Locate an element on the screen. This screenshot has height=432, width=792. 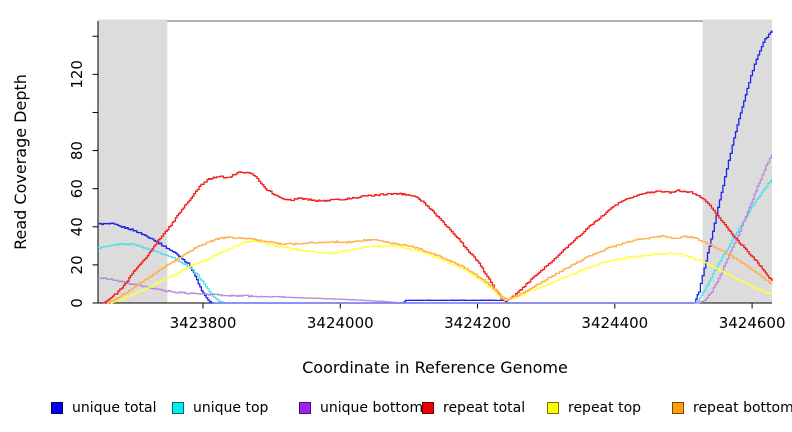
legend-label: unique bottom is located at coordinates (372, 408).